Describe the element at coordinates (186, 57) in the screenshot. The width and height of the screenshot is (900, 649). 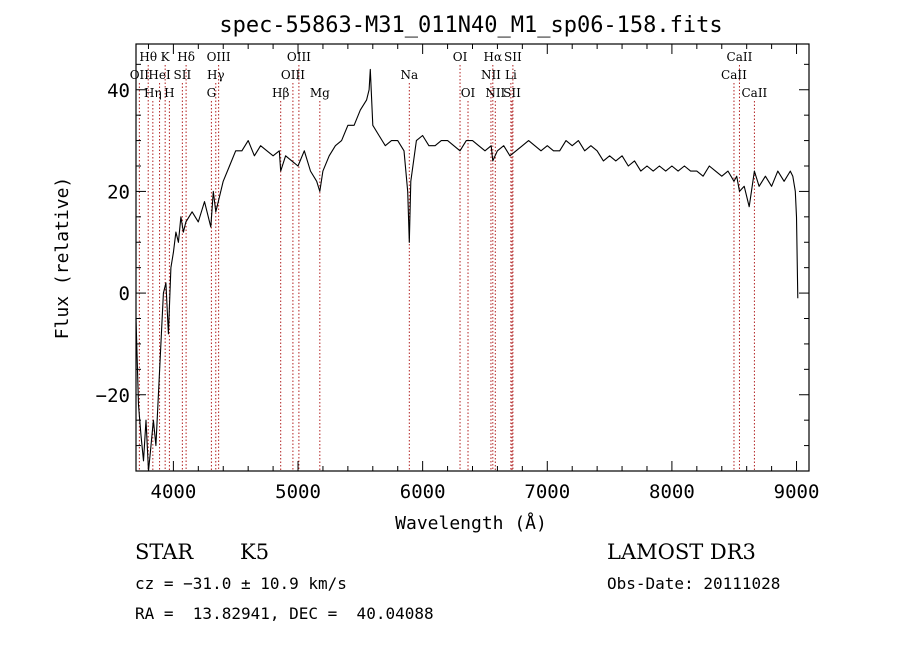
I see `spectral-line-label: Hδ` at that location.